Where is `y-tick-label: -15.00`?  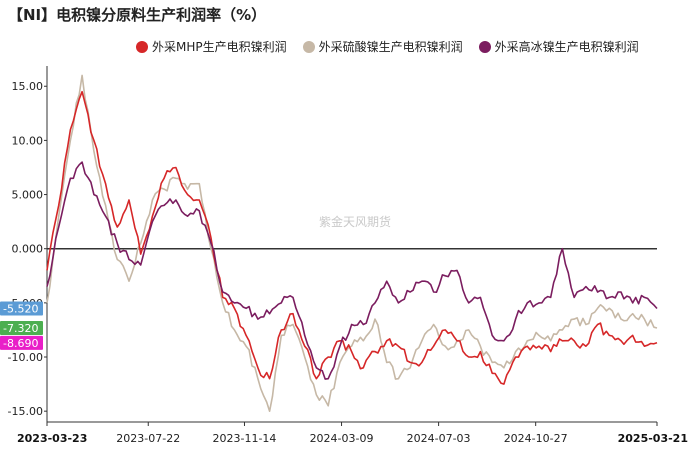
y-tick-label: -15.00 is located at coordinates (25, 411).